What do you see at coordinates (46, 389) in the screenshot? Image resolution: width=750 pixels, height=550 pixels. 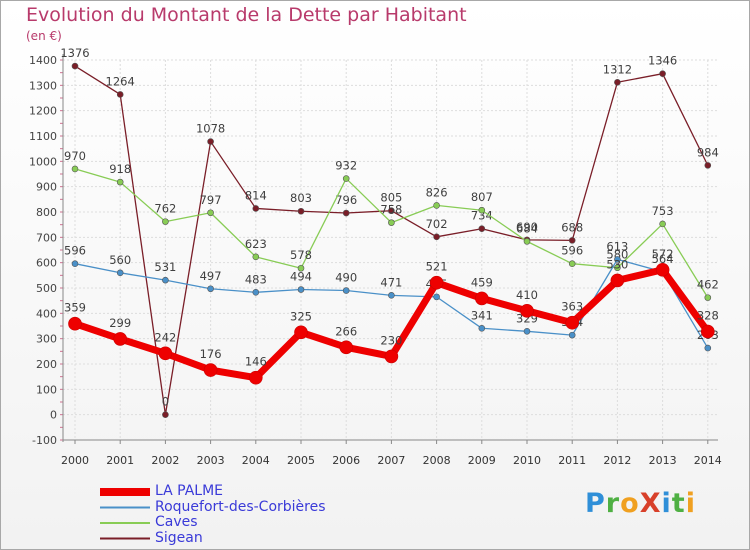 I see `y-tick-label: 100` at bounding box center [46, 389].